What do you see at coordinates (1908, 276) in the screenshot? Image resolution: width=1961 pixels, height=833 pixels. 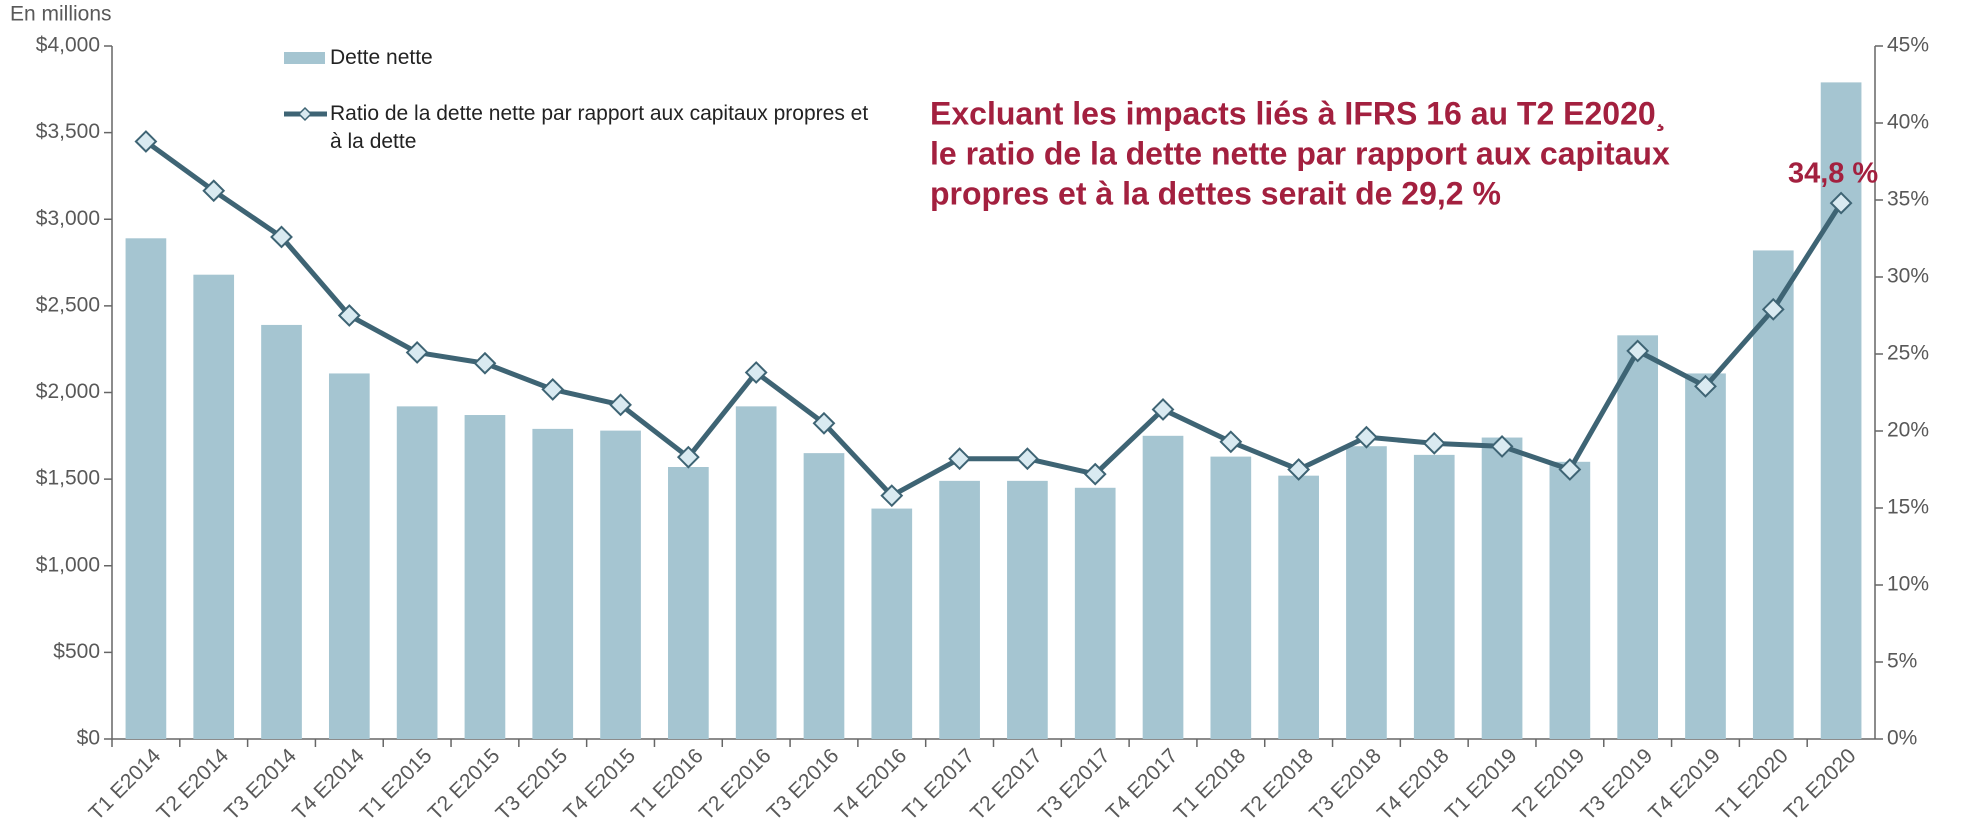 I see `y2-tick-label: 30%` at bounding box center [1908, 276].